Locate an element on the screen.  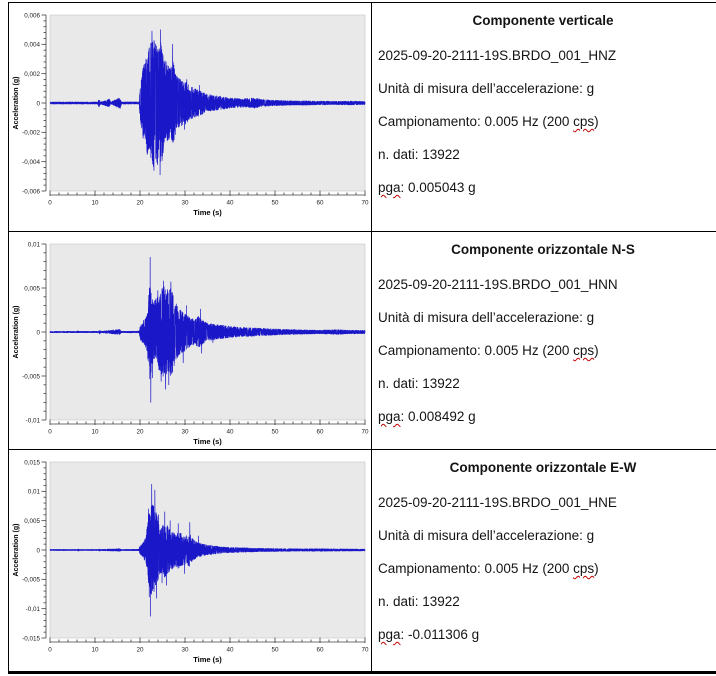
component-title: Componente orizzontale E-W is located at coordinates (543, 467).